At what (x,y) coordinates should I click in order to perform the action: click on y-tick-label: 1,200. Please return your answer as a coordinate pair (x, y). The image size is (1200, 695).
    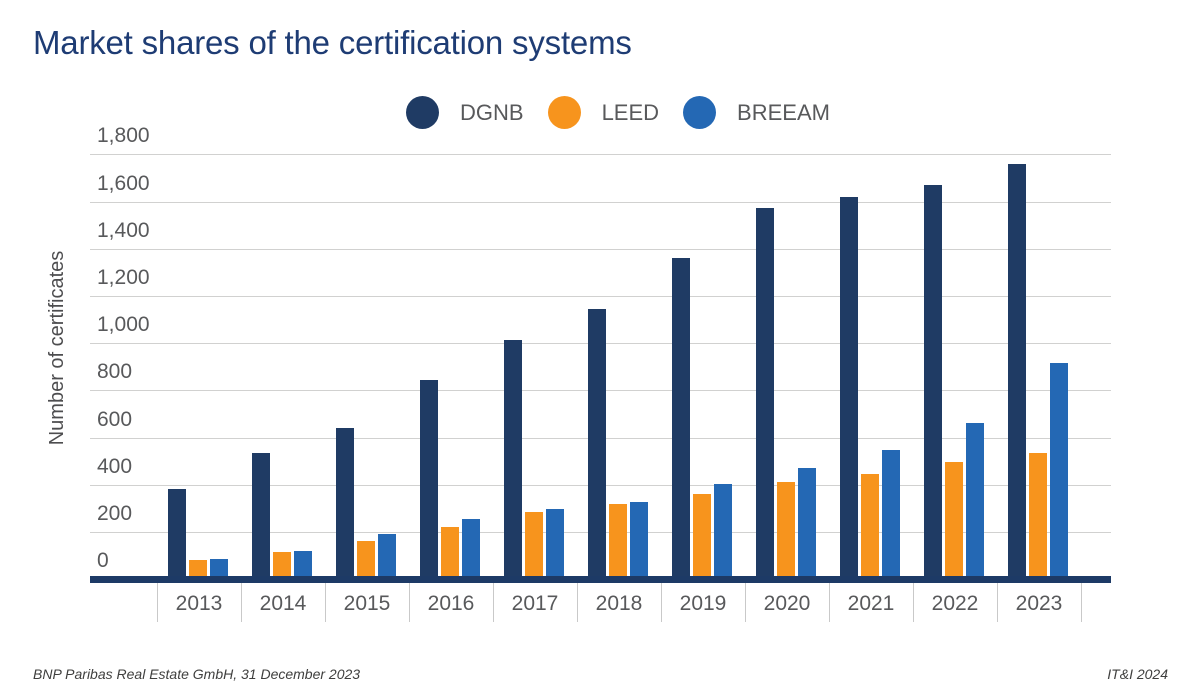
    Looking at the image, I should click on (123, 277).